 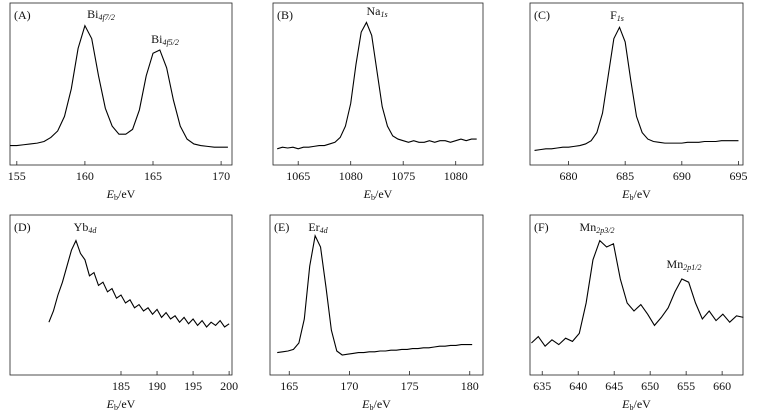 What do you see at coordinates (569, 176) in the screenshot?
I see `x-tick-label: 680` at bounding box center [569, 176].